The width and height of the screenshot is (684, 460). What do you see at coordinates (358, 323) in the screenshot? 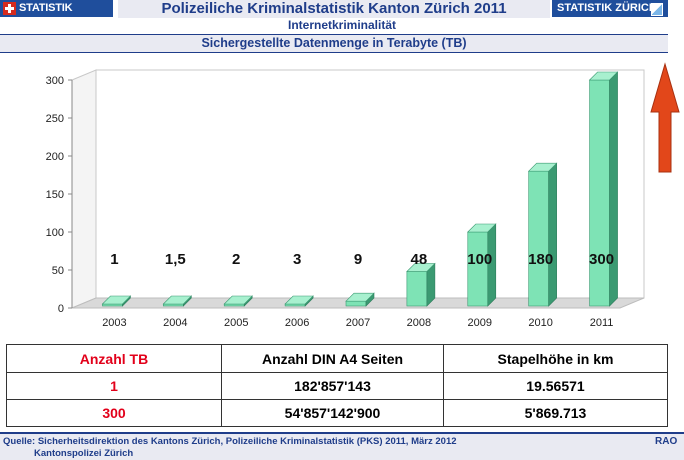
I see `x-tick-label: 2007` at bounding box center [358, 323].